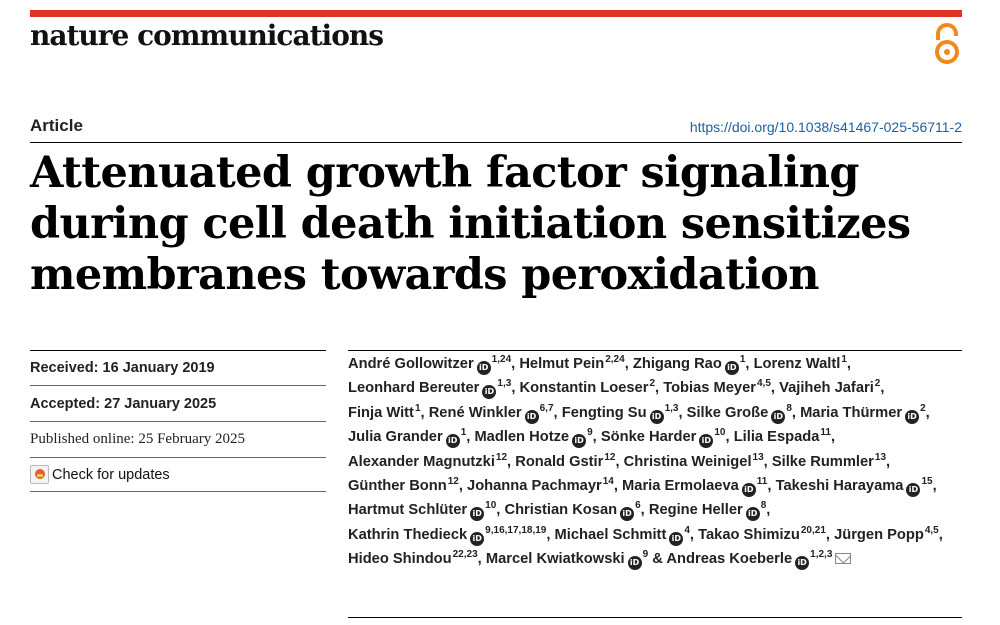 The height and width of the screenshot is (625, 1000). I want to click on author-entry: Lilia Espada11,, so click(784, 436).